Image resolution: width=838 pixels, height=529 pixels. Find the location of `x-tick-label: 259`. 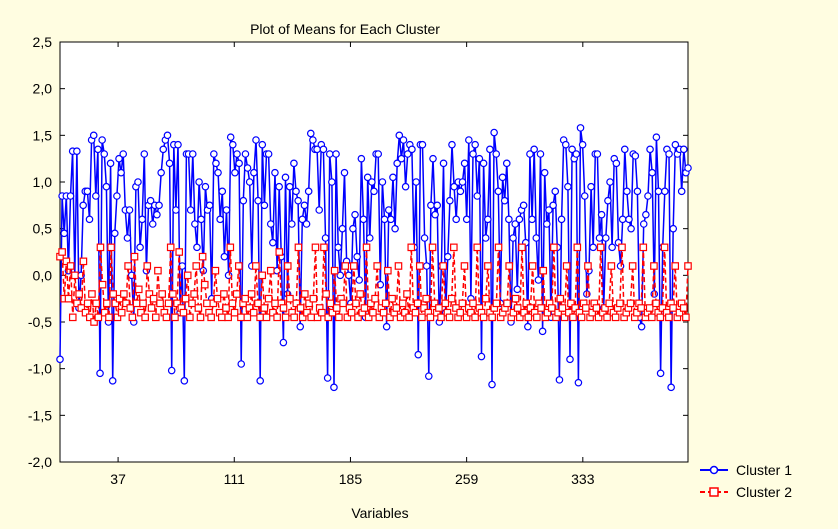

x-tick-label: 259 is located at coordinates (467, 479).